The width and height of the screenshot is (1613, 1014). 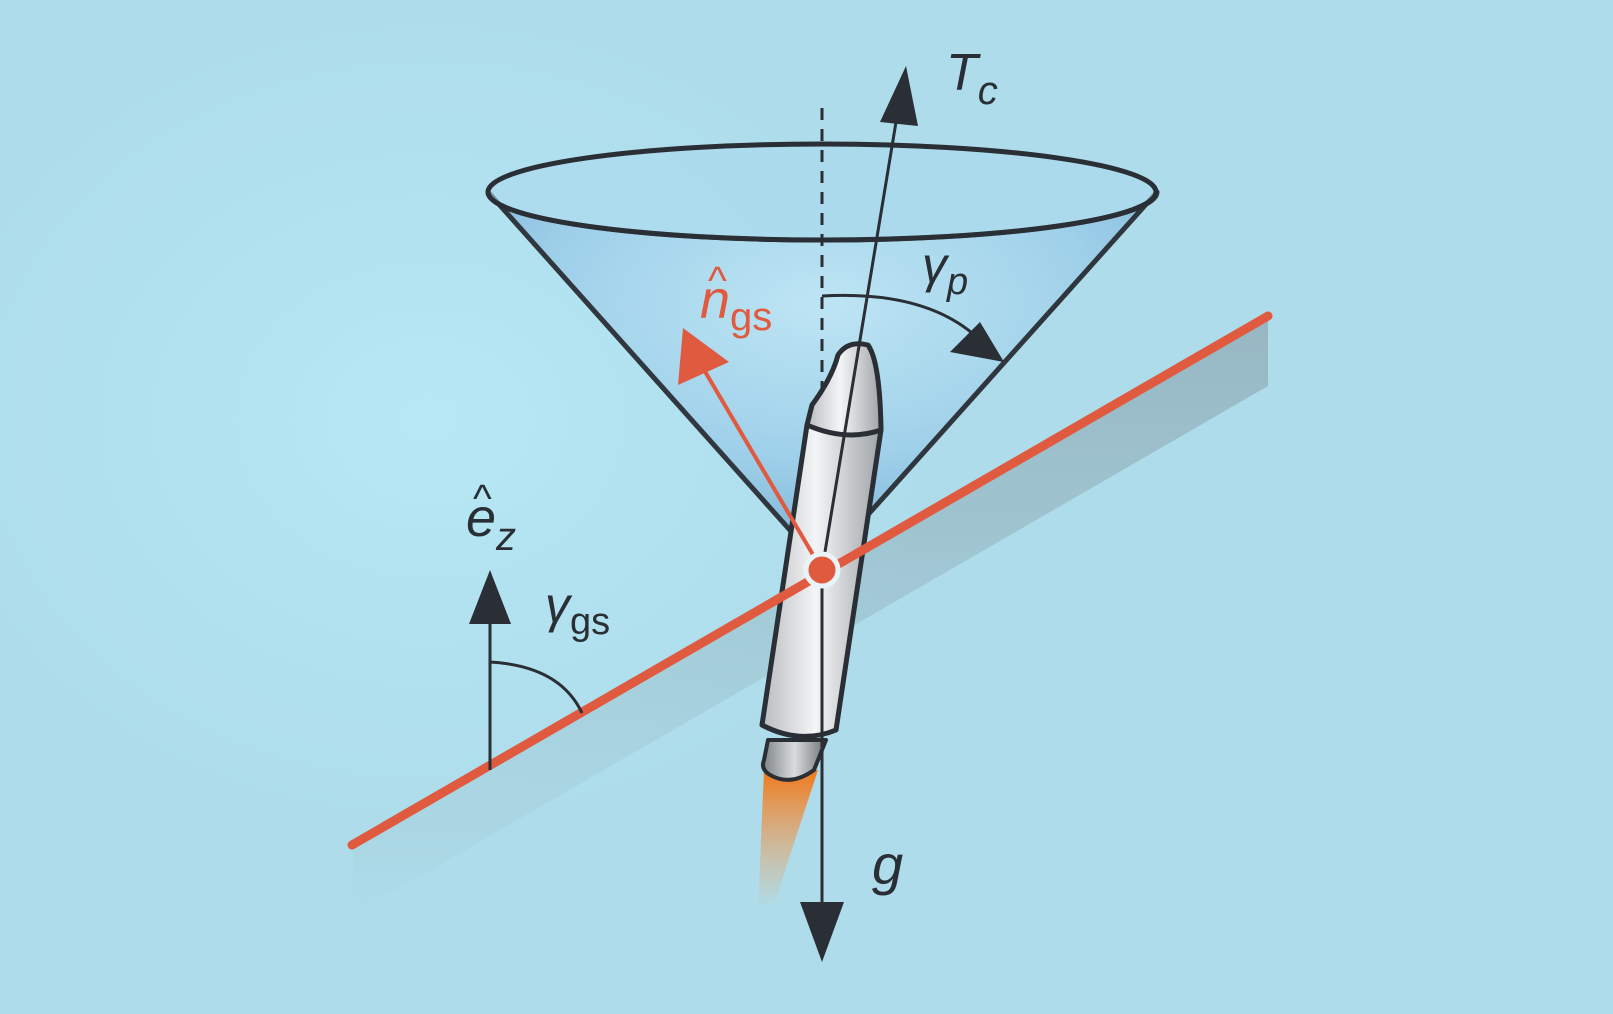 I want to click on rocket-flame, so click(x=788, y=840).